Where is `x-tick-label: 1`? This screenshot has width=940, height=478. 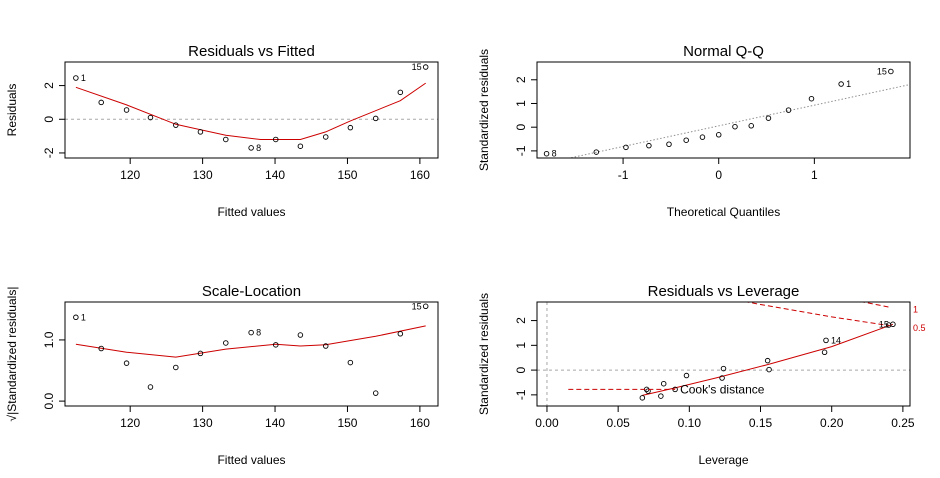 x-tick-label: 1 is located at coordinates (814, 175).